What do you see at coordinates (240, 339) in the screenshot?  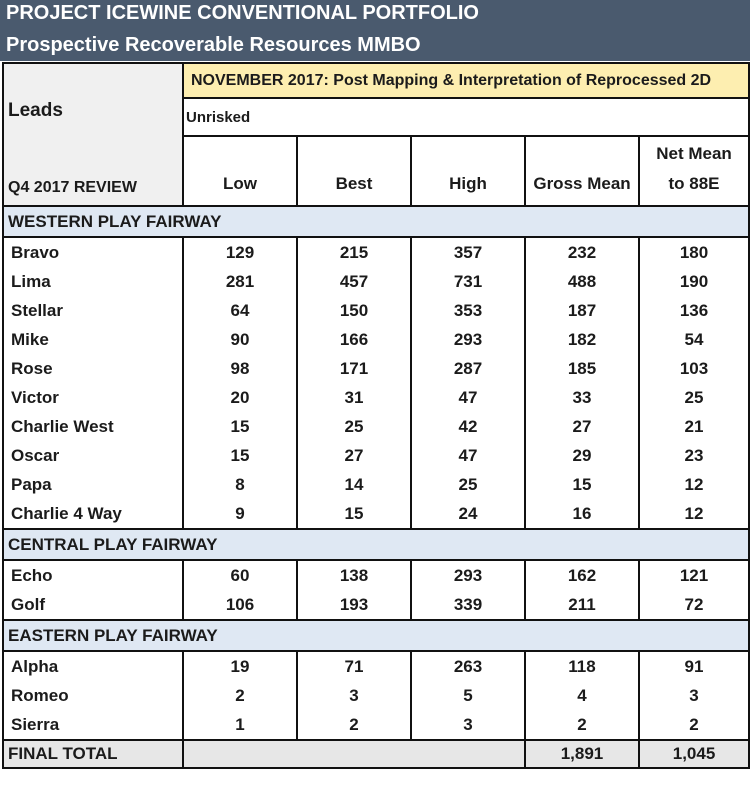 I see `value-low: 90` at bounding box center [240, 339].